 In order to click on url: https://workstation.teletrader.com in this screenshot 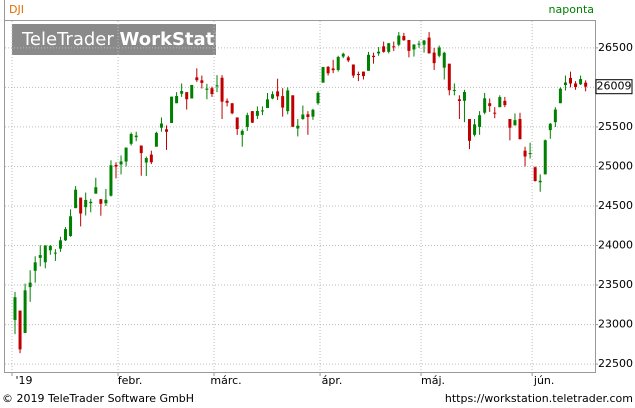, I will do `click(539, 398)`.